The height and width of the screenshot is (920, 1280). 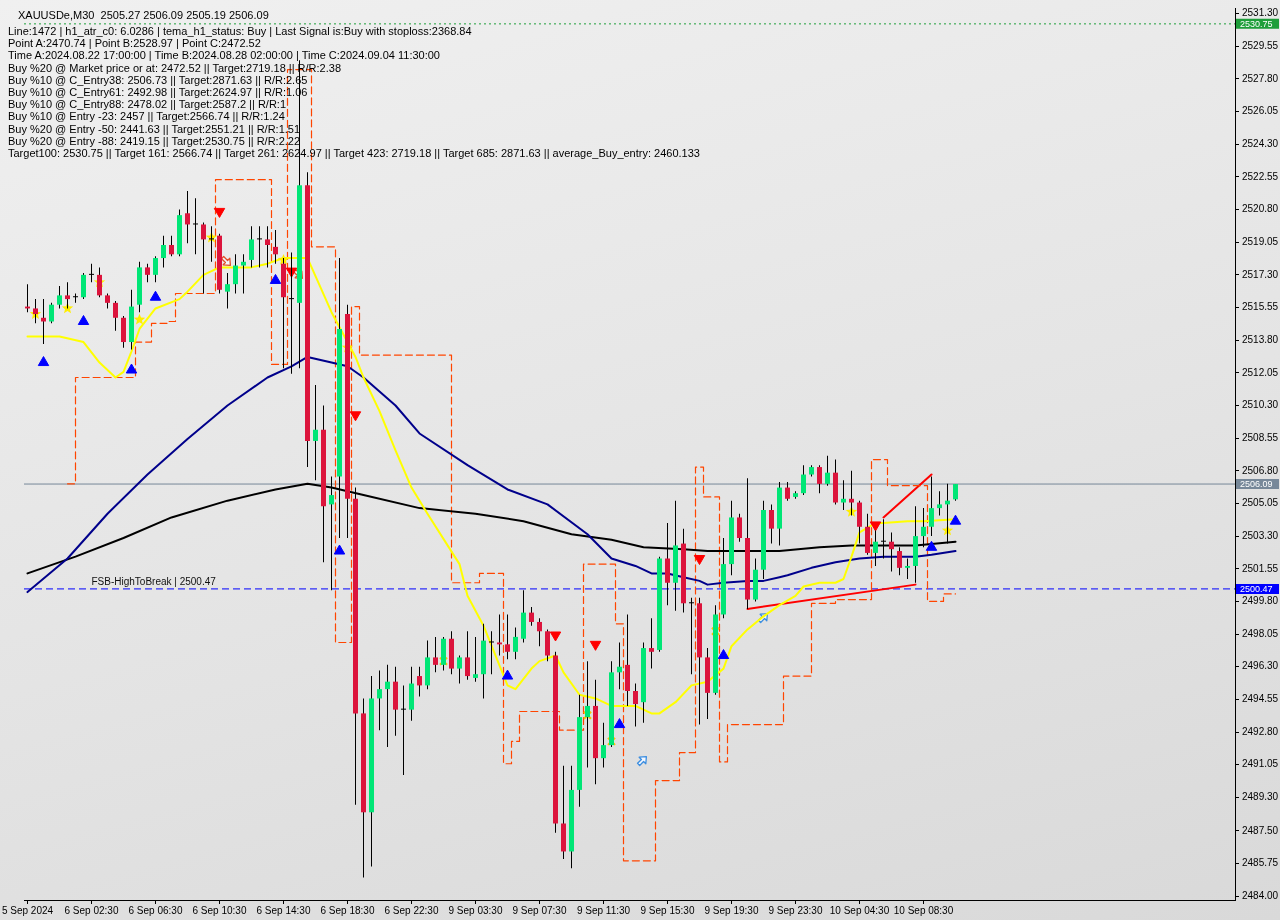 What do you see at coordinates (219, 910) in the screenshot?
I see `x-tick-label: 6 Sep 10:30` at bounding box center [219, 910].